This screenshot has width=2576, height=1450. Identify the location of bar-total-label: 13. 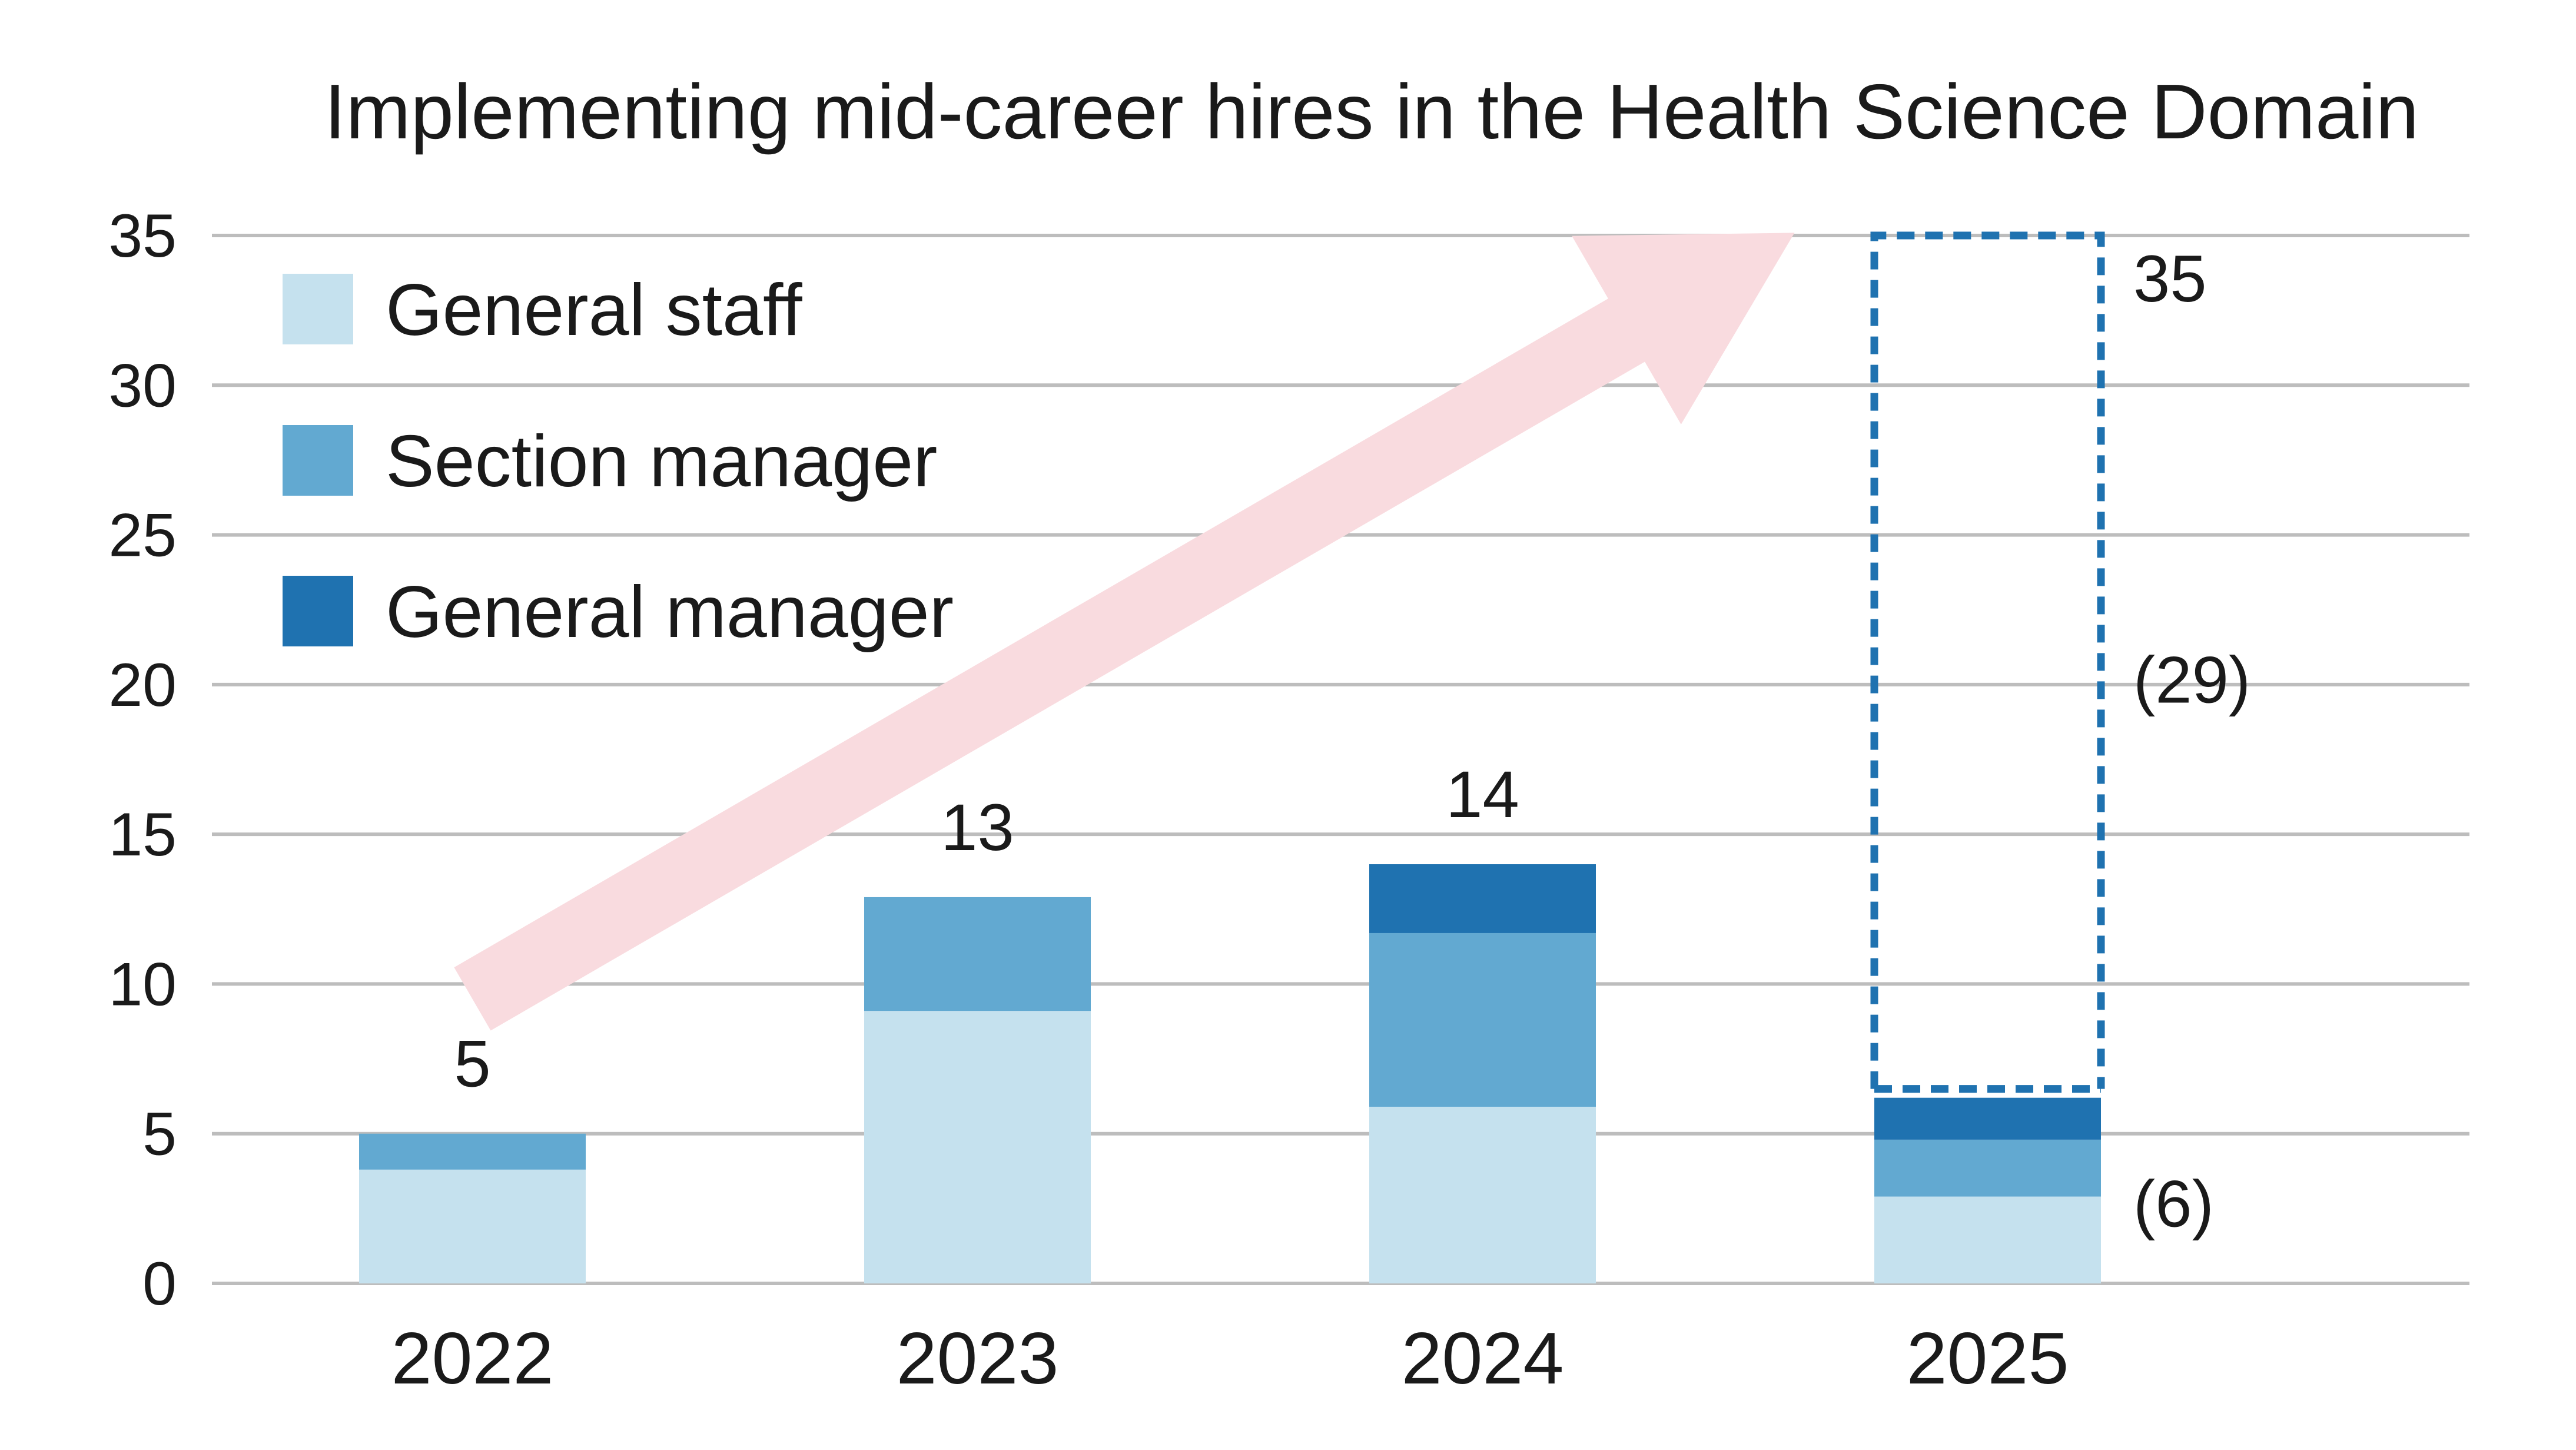
(977, 827).